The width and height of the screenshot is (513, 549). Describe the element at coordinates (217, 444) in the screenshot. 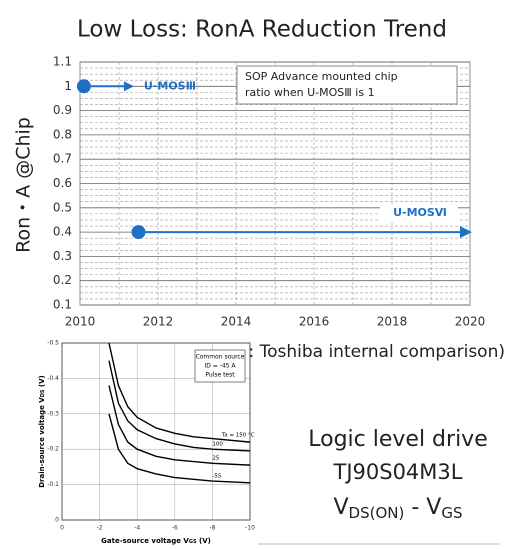

I see `series-label: 100` at that location.